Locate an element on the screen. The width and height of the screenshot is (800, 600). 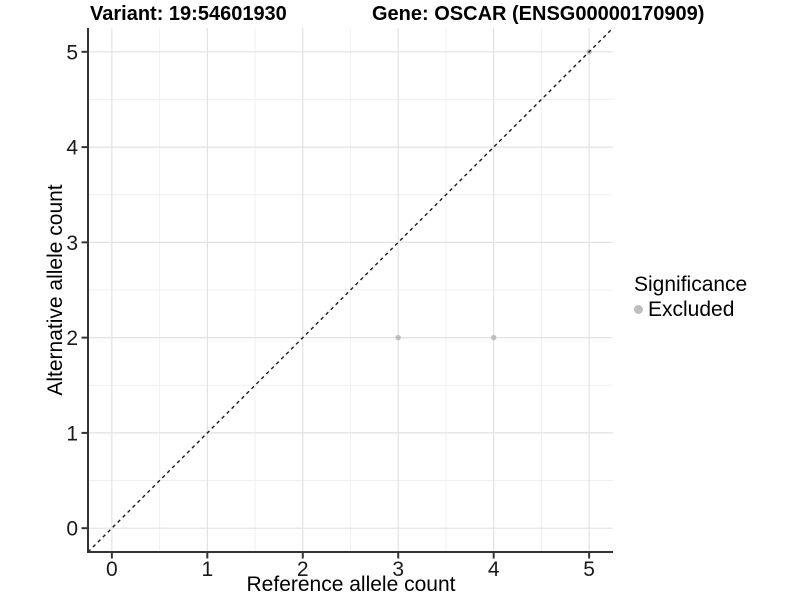
x-axis-title: Reference allele count is located at coordinates (351, 584).